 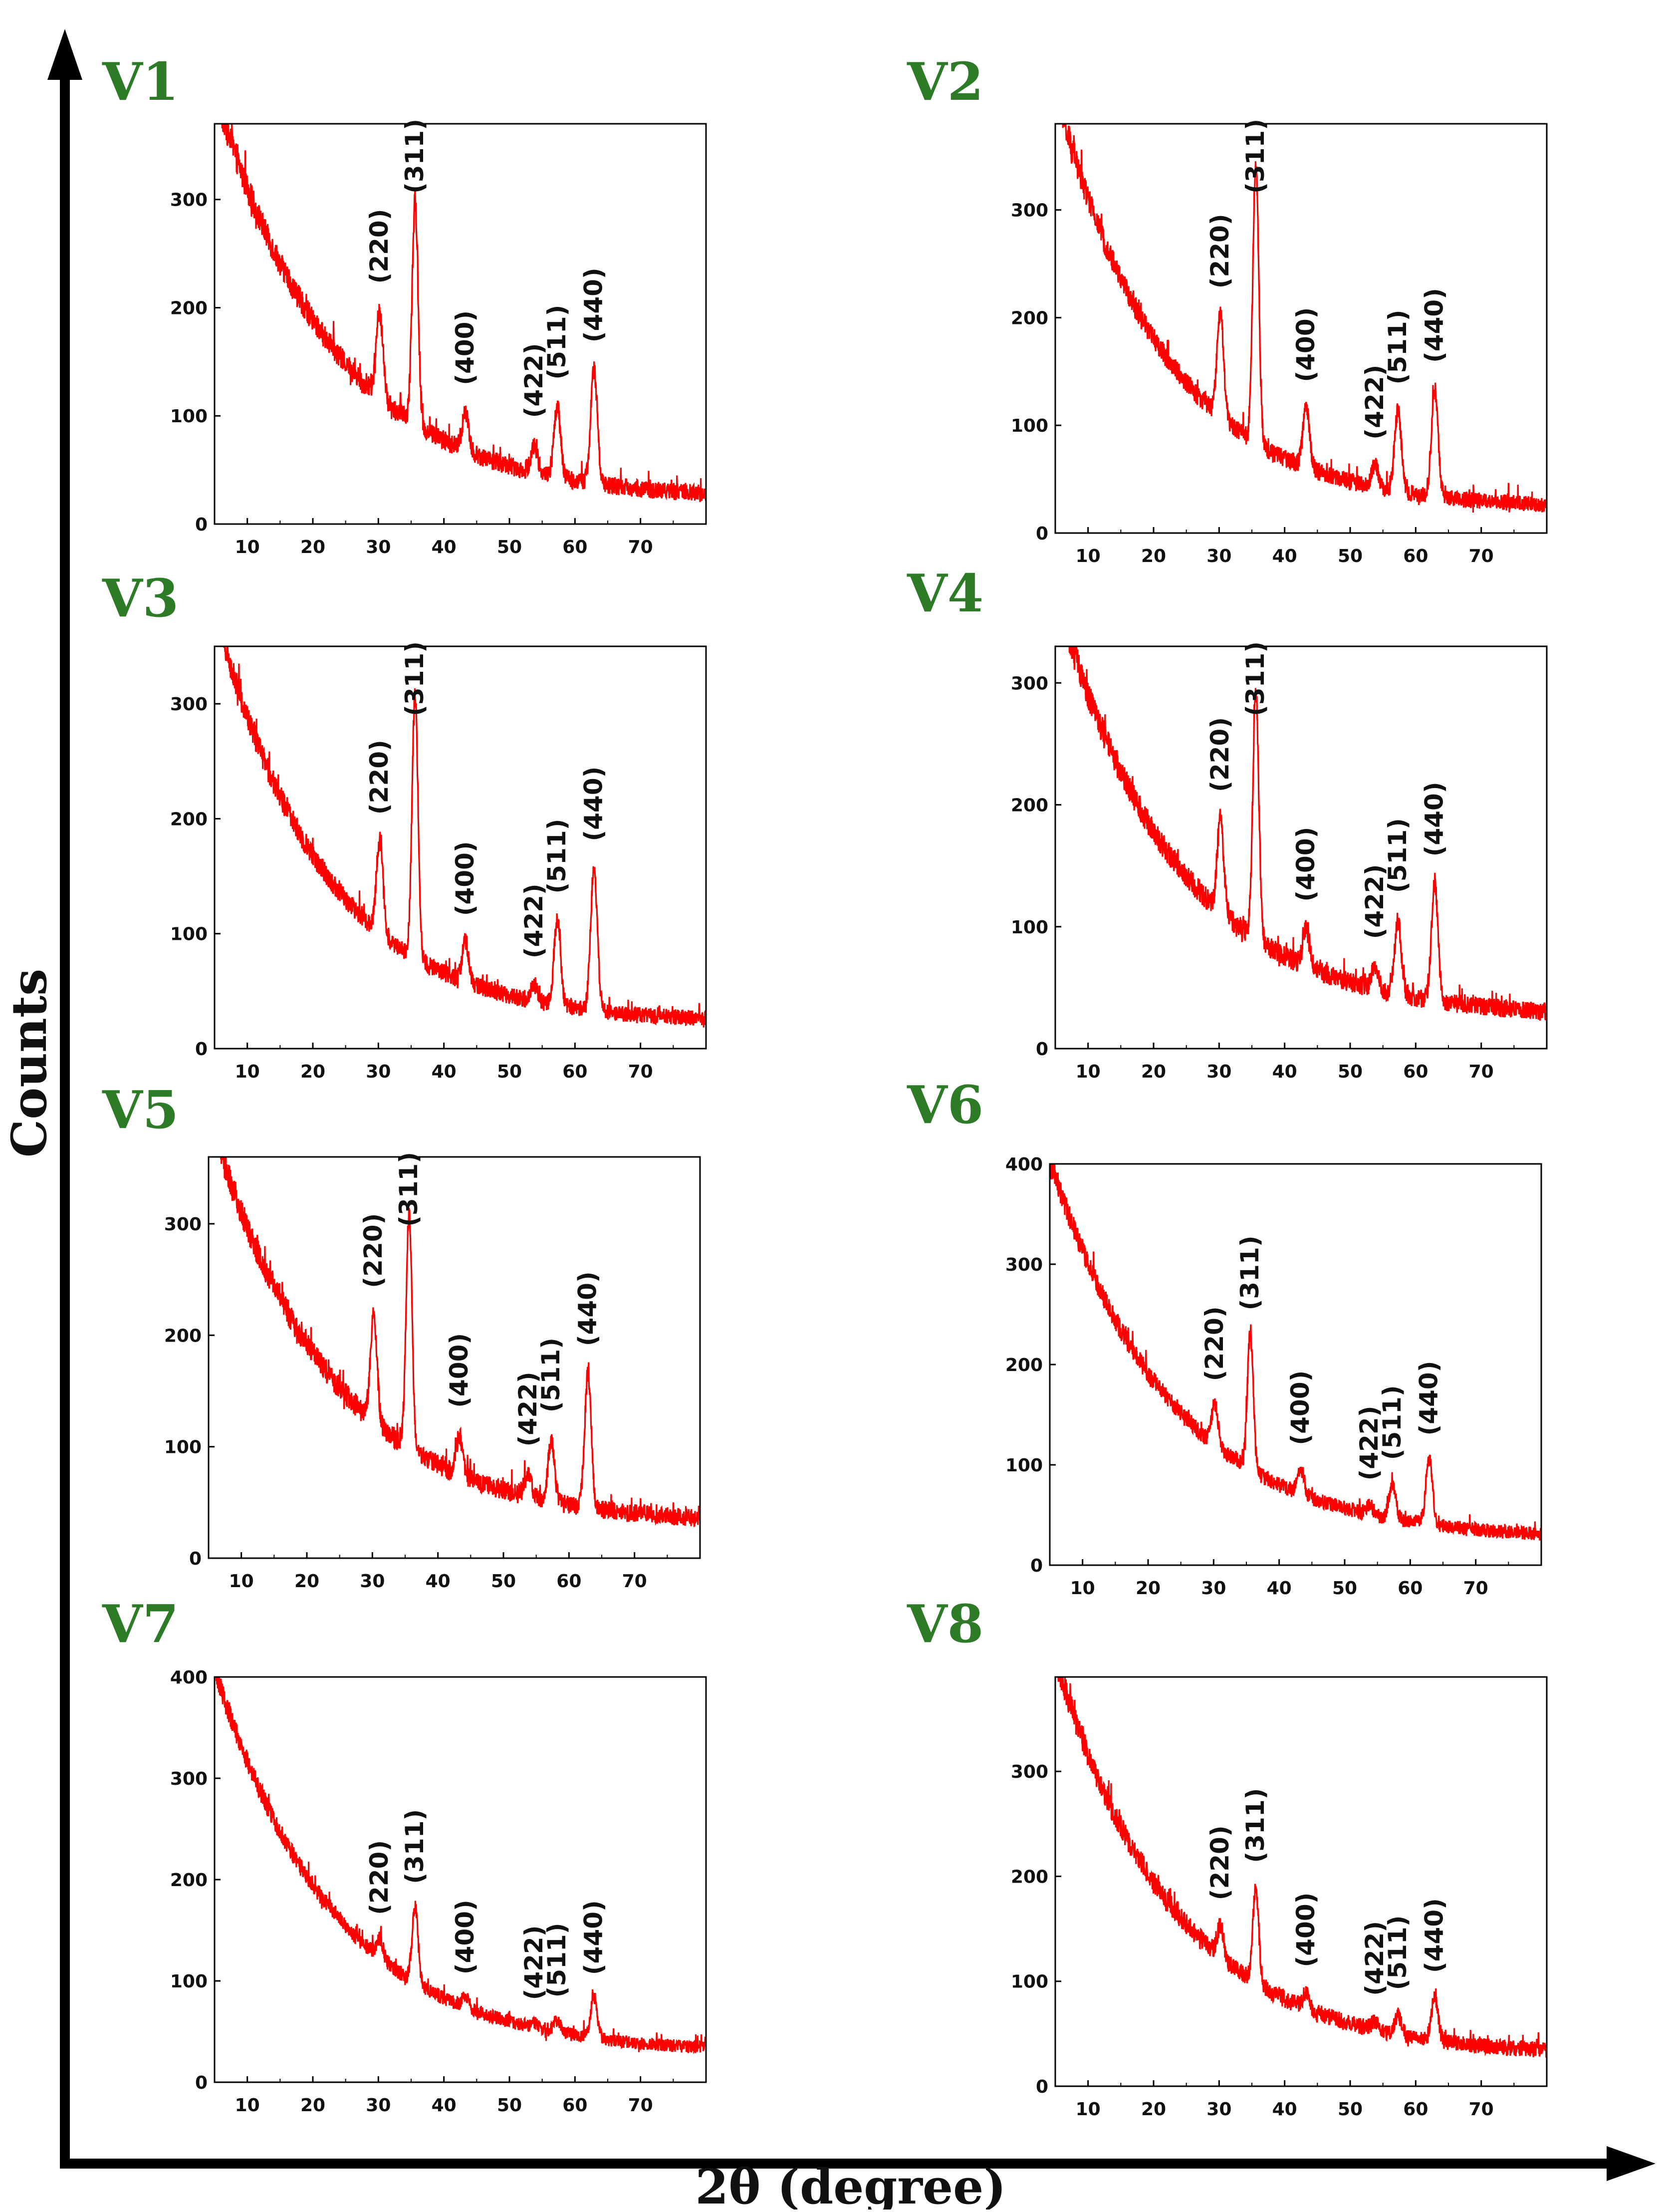 What do you see at coordinates (1632, 2163) in the screenshot?
I see `x-axis-arrowhead` at bounding box center [1632, 2163].